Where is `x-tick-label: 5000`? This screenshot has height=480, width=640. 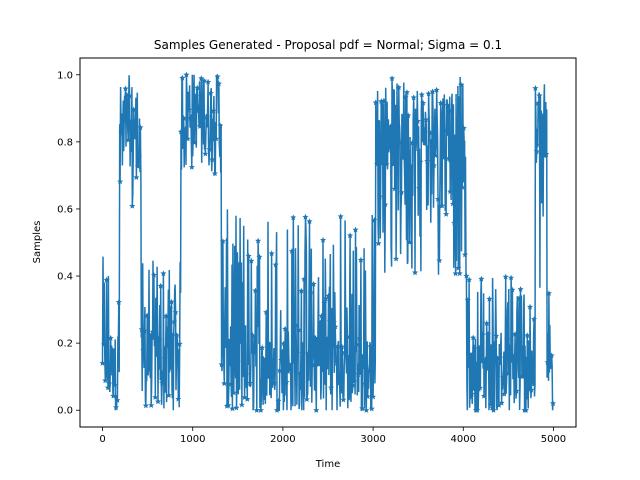 x-tick-label: 5000 is located at coordinates (553, 439).